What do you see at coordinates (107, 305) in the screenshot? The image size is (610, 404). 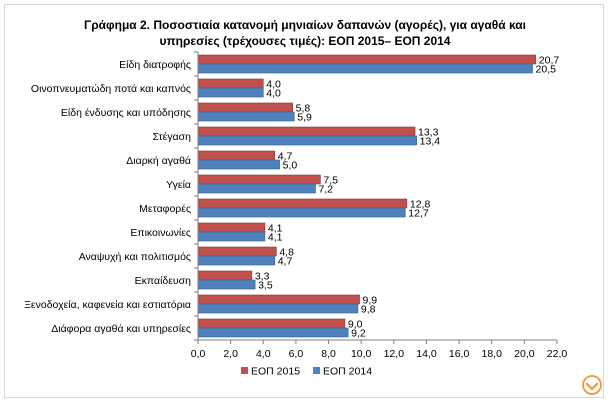 I see `category-label-10: Ξενοδοχεία, καφενεία και εστιατόρια` at bounding box center [107, 305].